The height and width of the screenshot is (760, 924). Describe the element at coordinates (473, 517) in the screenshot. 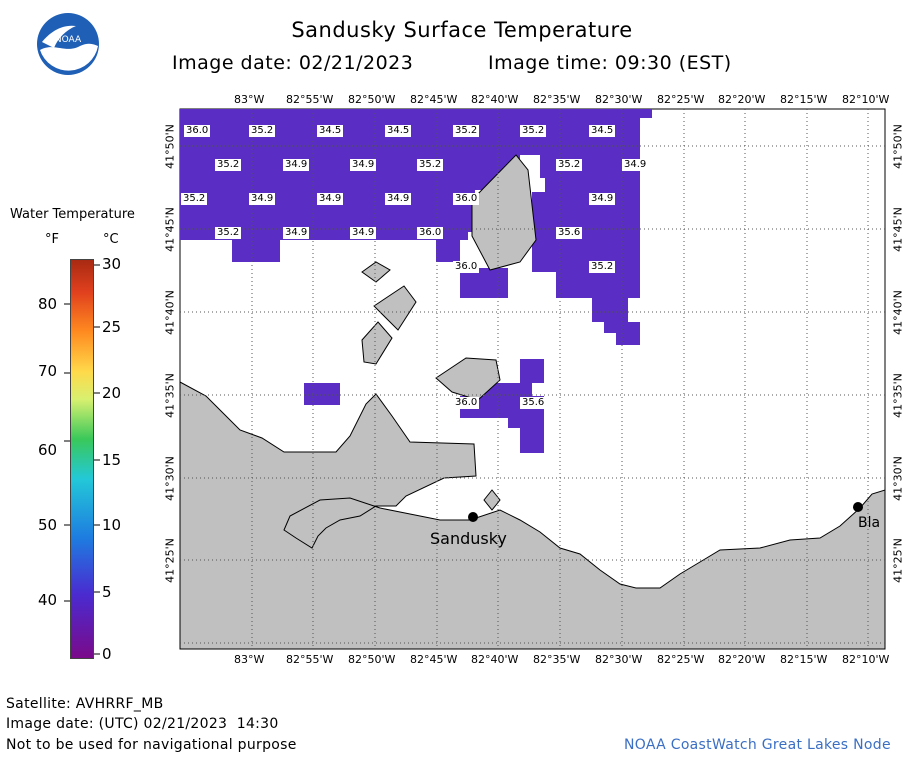

I see `sandusky-marker` at that location.